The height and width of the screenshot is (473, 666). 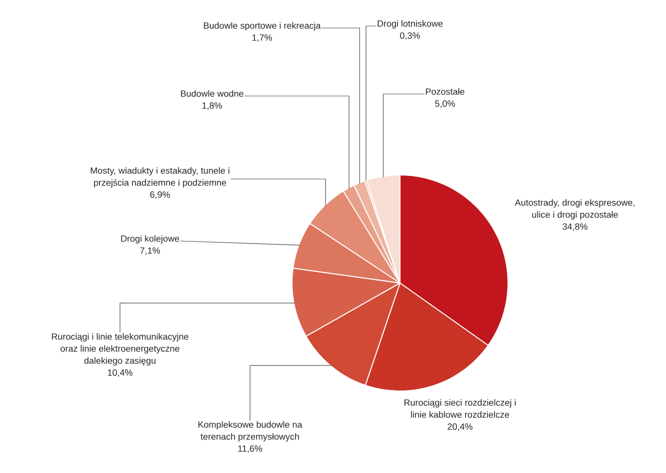 I want to click on data-label: 11,6%, so click(x=250, y=449).